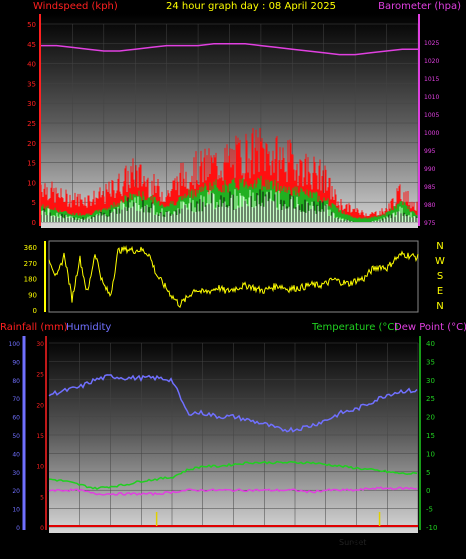 The image size is (466, 559). Describe the element at coordinates (430, 418) in the screenshot. I see `temp-tick-label: 20` at that location.